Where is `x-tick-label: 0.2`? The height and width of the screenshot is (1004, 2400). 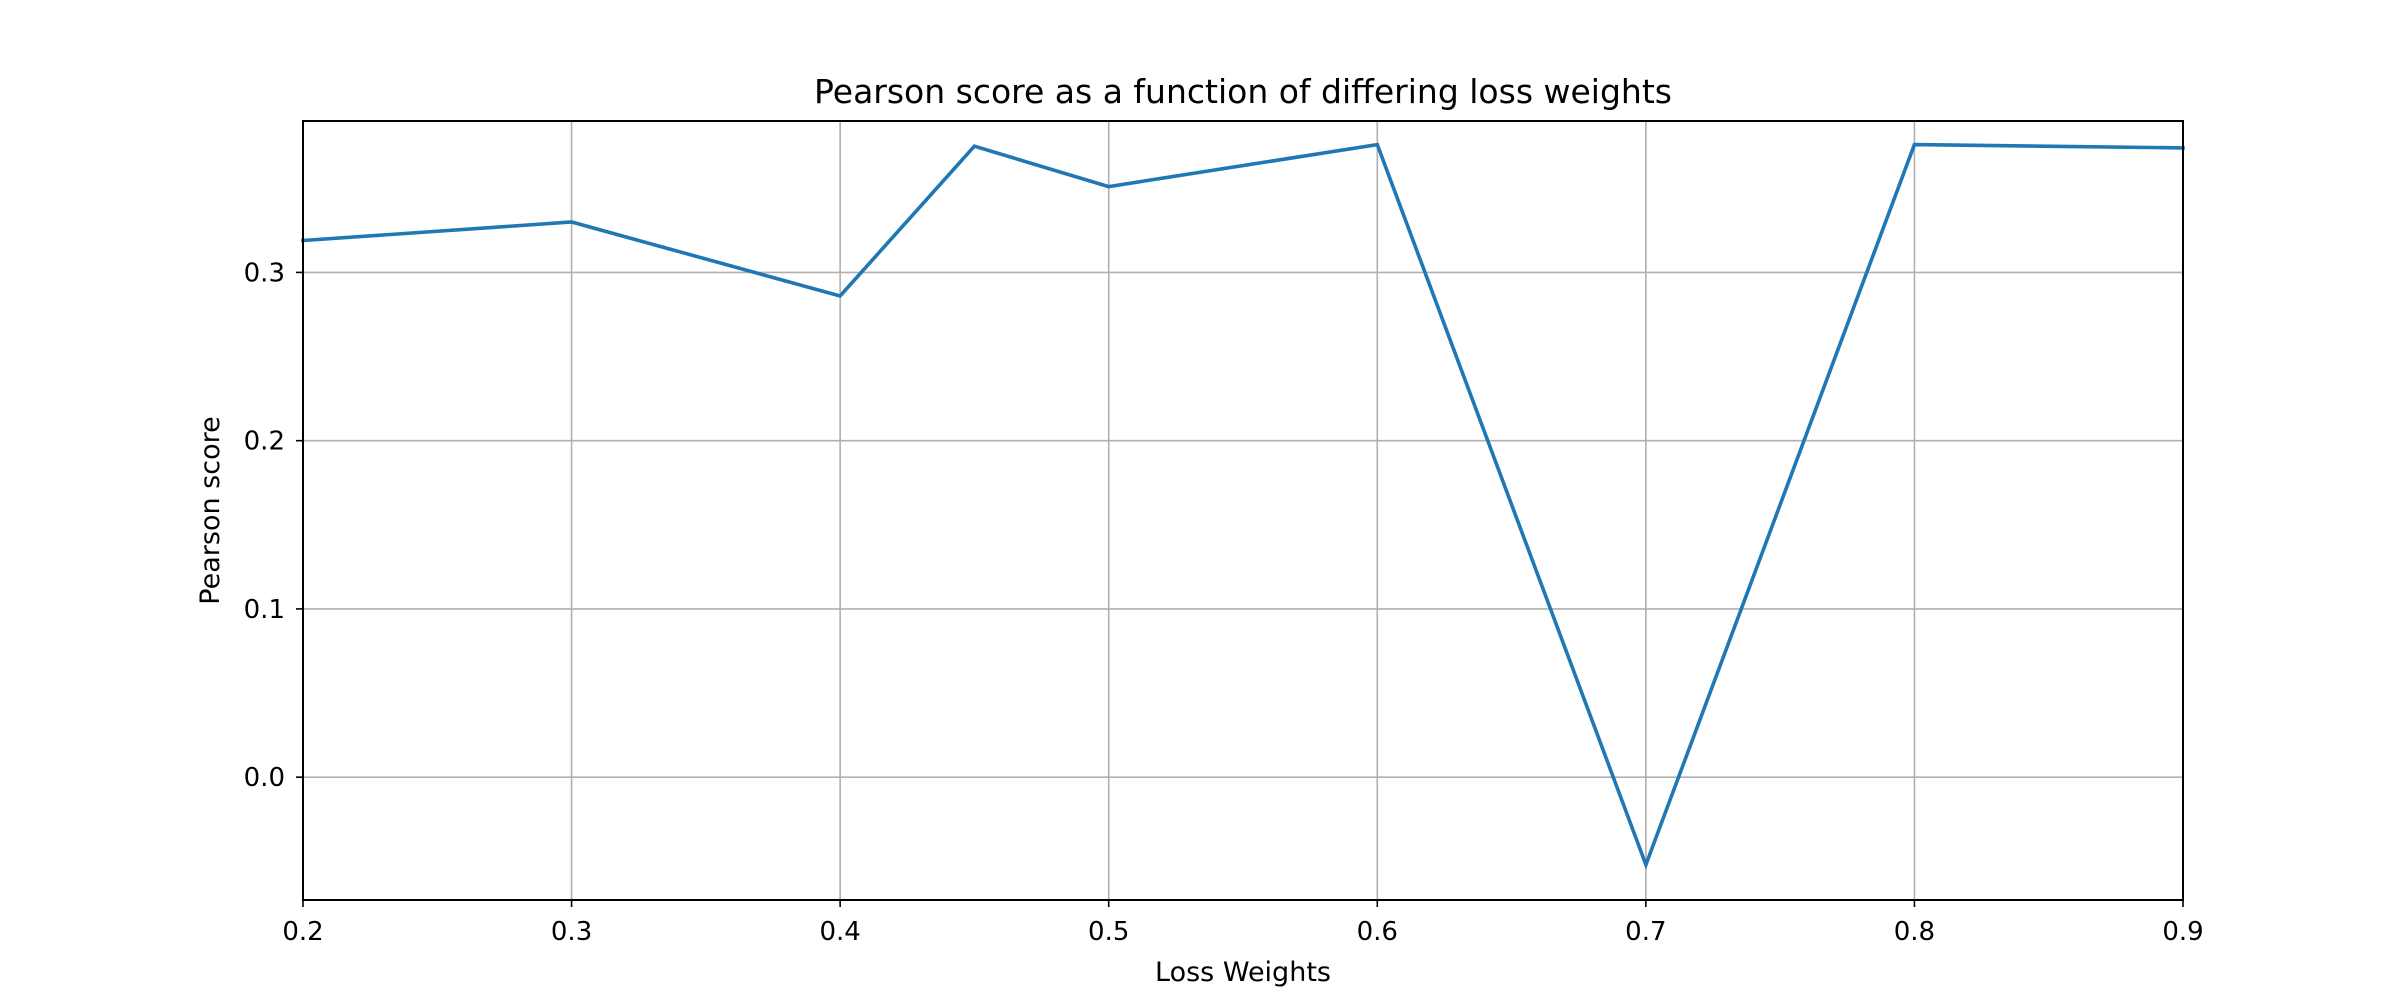
x-tick-label: 0.2 is located at coordinates (302, 932).